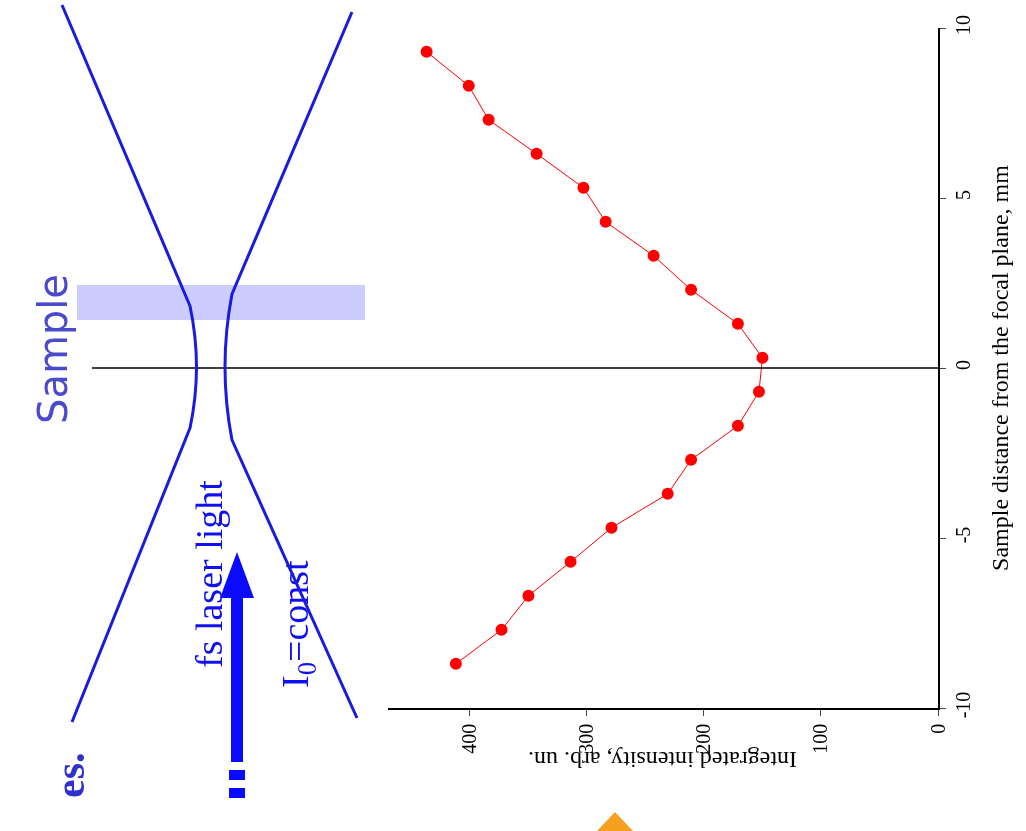 The height and width of the screenshot is (831, 1026). Describe the element at coordinates (469, 738) in the screenshot. I see `x-tick-label: 400` at that location.